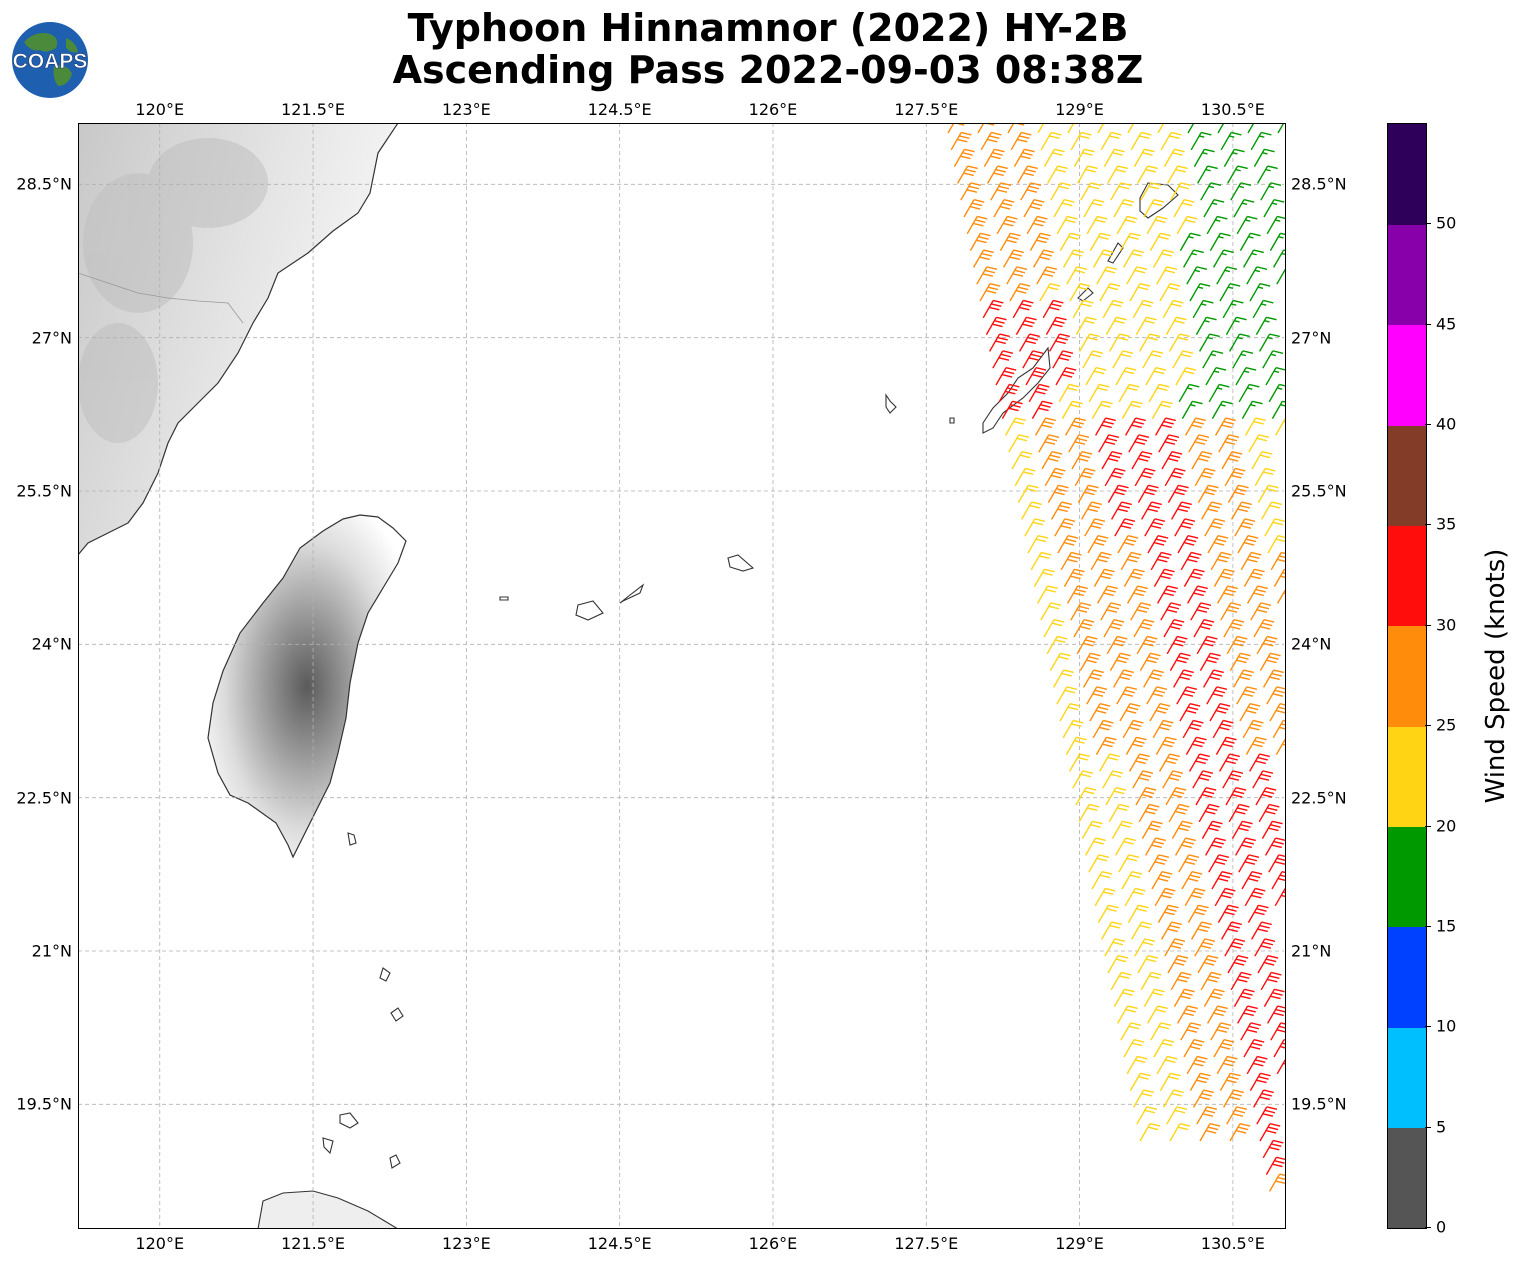  Describe the element at coordinates (51, 951) in the screenshot. I see `lat-tick-label-left: 21°N` at that location.